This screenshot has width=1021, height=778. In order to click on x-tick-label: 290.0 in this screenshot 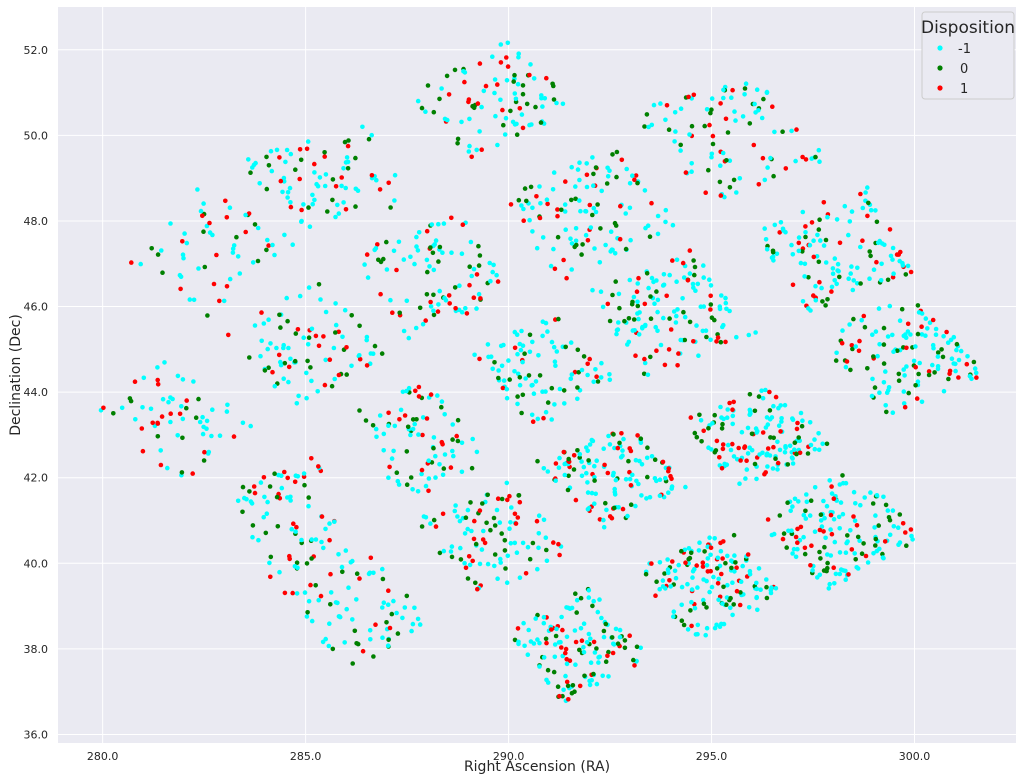, I will do `click(509, 756)`.